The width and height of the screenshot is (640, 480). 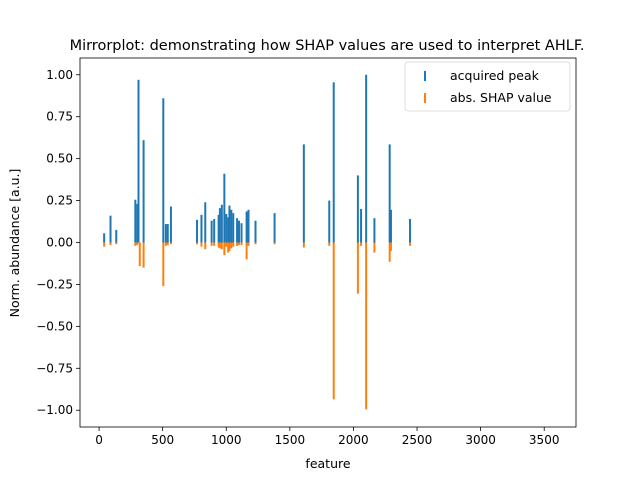 What do you see at coordinates (162, 440) in the screenshot?
I see `x-tick-label: 500` at bounding box center [162, 440].